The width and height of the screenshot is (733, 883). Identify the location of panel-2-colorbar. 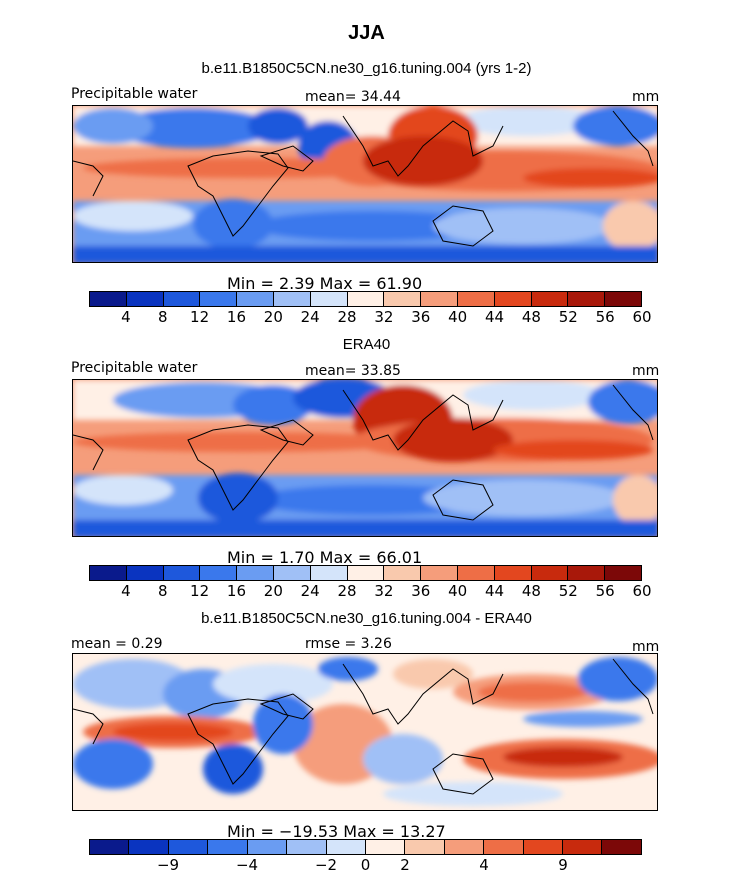
(365, 573).